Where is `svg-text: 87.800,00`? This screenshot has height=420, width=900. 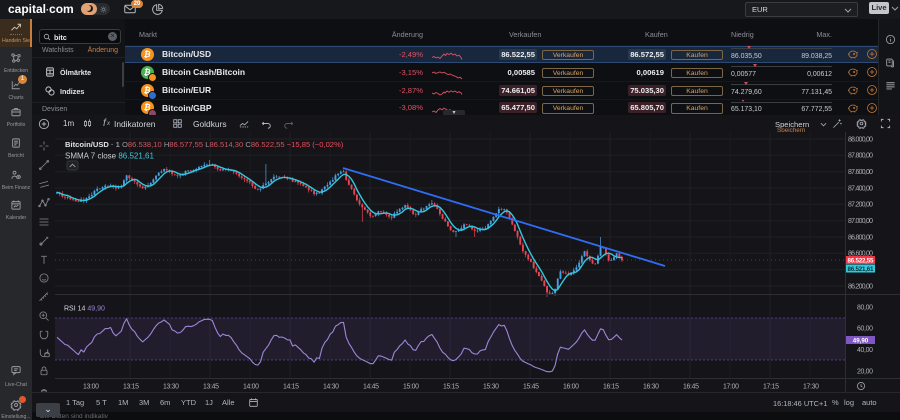
svg-text: 87.800,00 is located at coordinates (860, 156).